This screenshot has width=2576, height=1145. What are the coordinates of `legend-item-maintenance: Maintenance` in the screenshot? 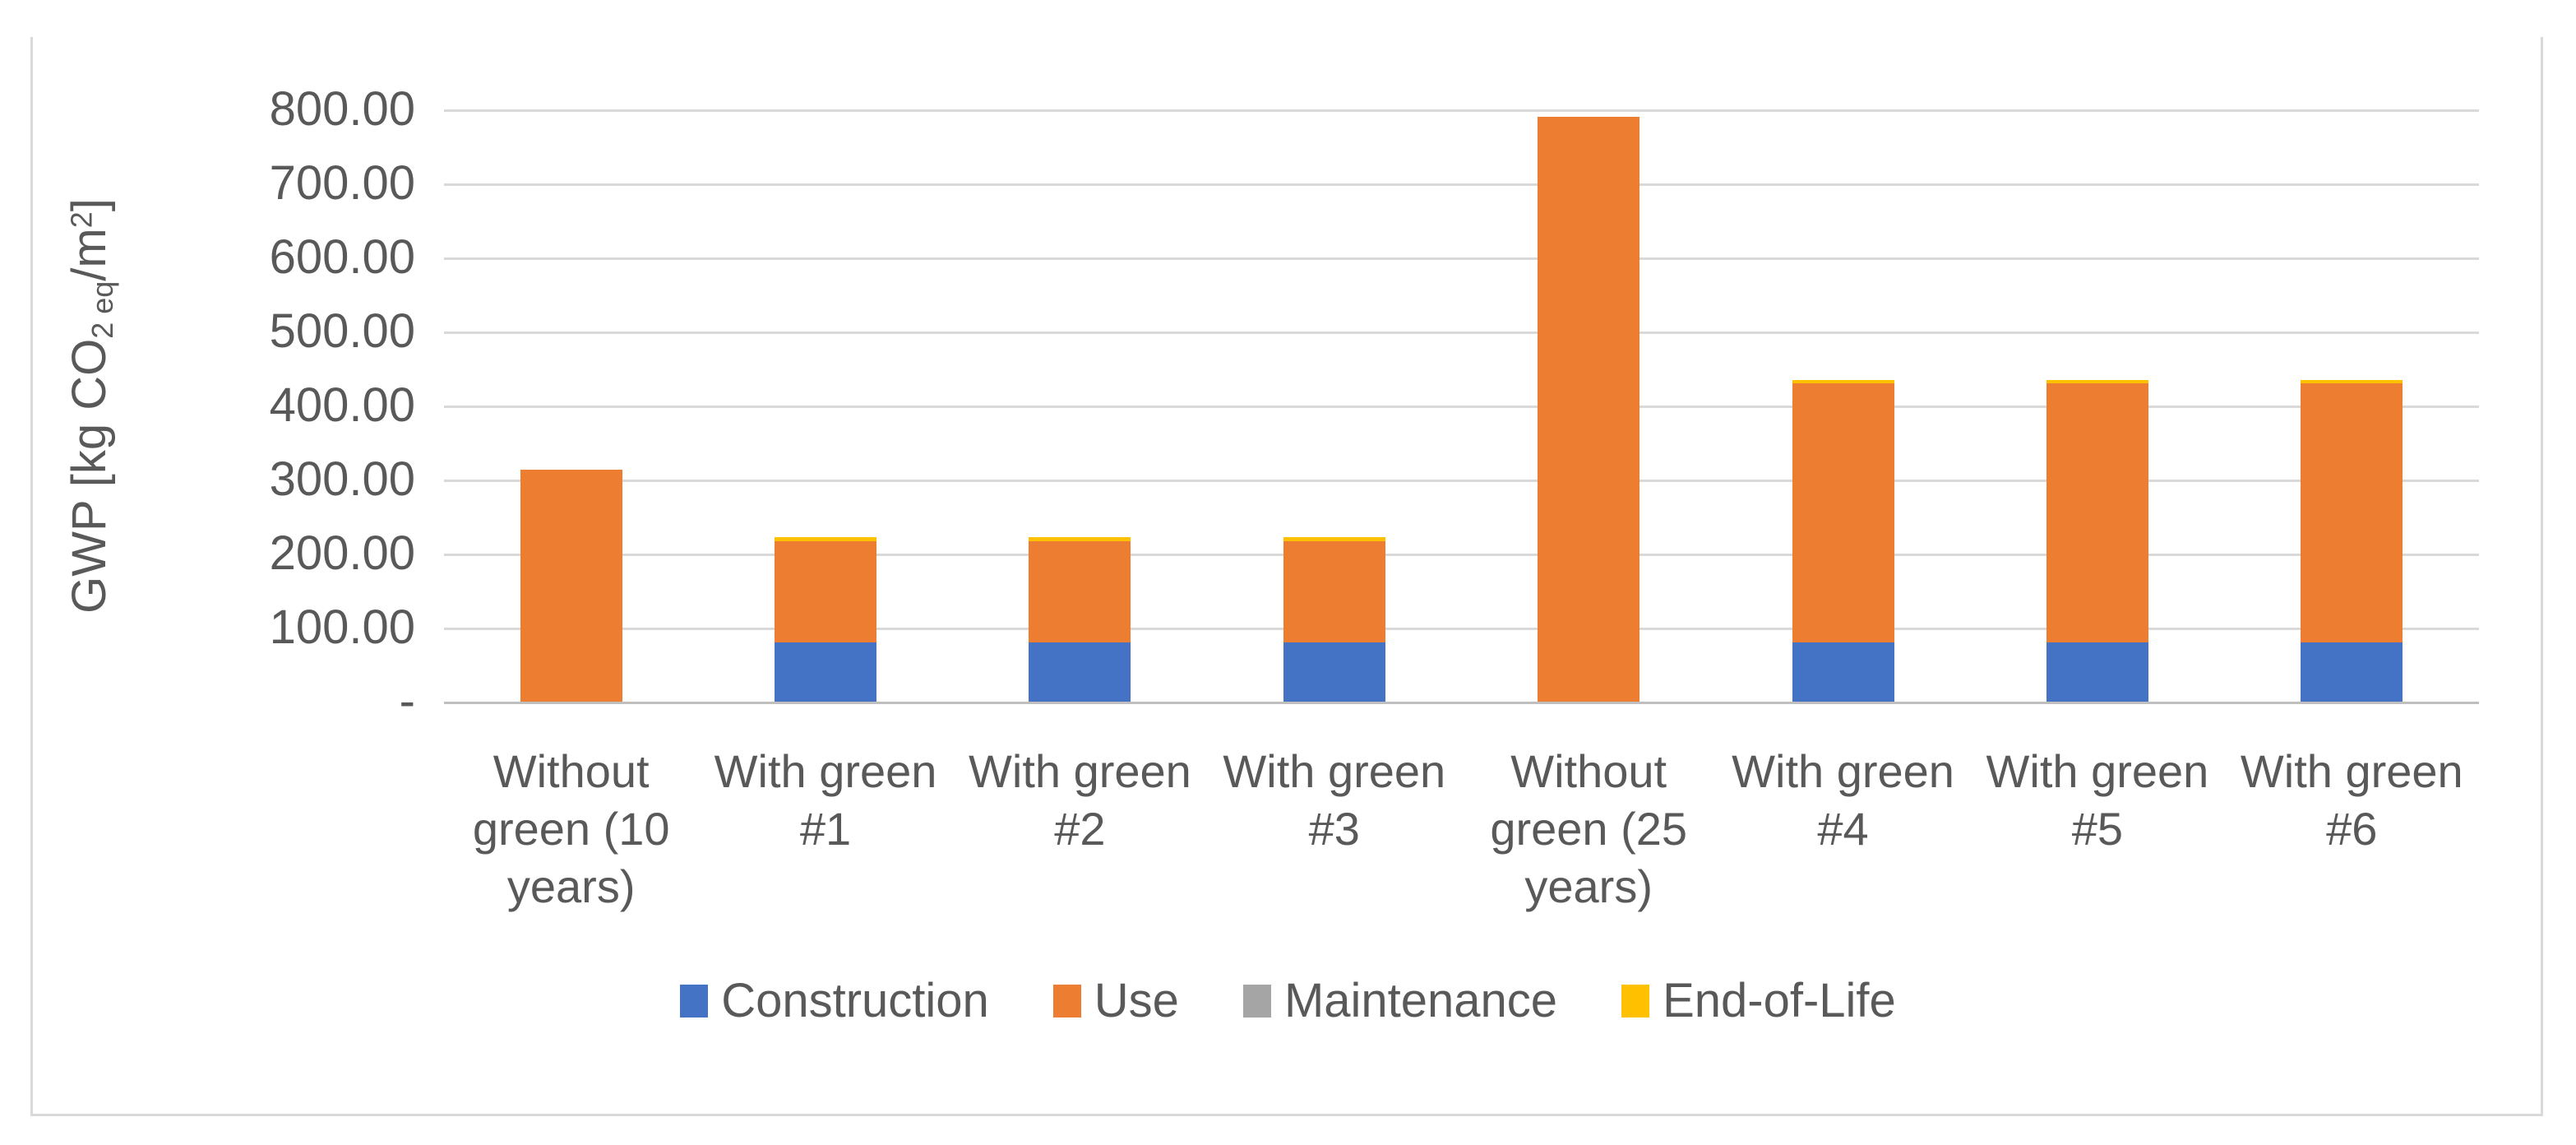 It's located at (1400, 1001).